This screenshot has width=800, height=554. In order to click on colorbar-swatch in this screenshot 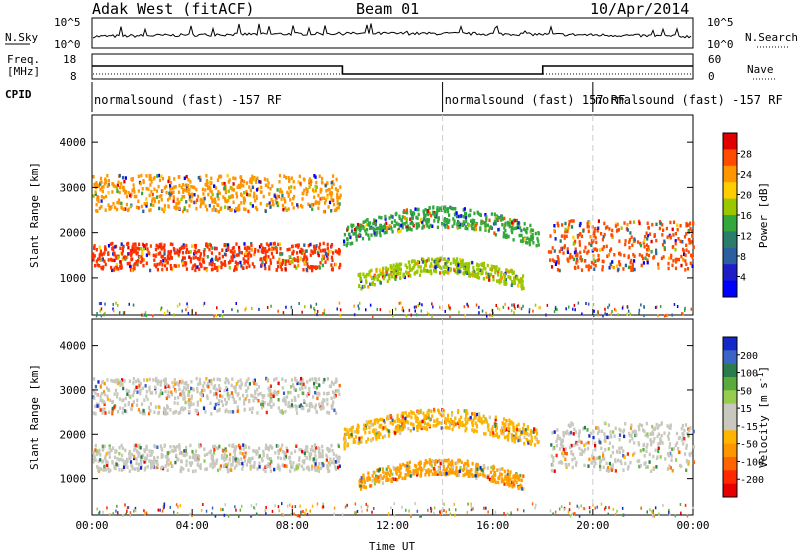, I will do `click(730, 273)`.